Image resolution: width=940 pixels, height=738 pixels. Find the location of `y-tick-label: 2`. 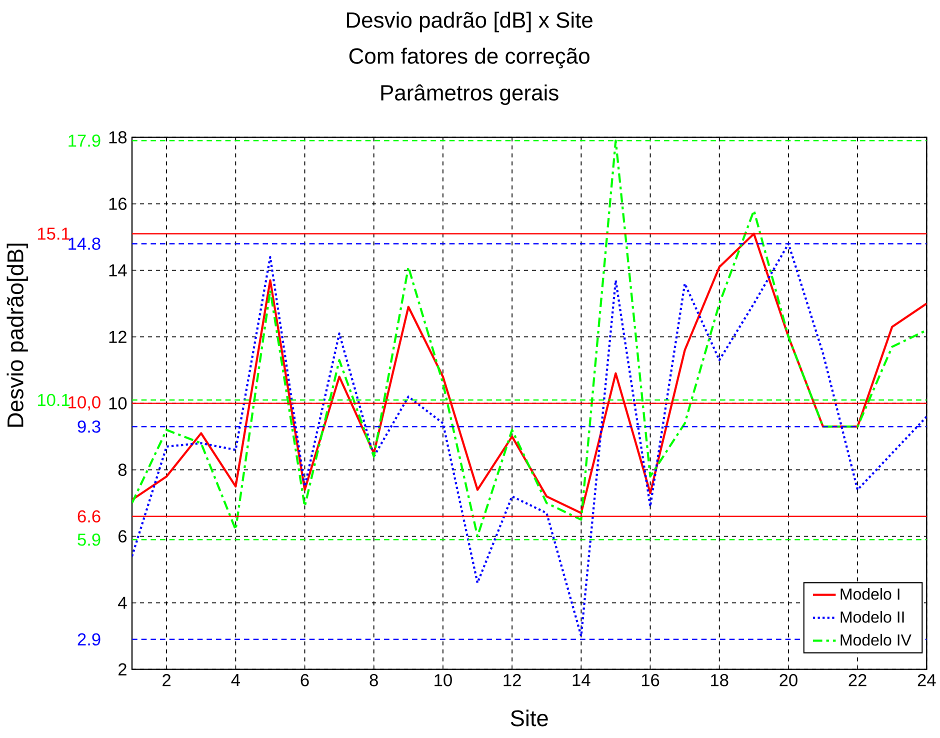

y-tick-label: 2 is located at coordinates (122, 669).